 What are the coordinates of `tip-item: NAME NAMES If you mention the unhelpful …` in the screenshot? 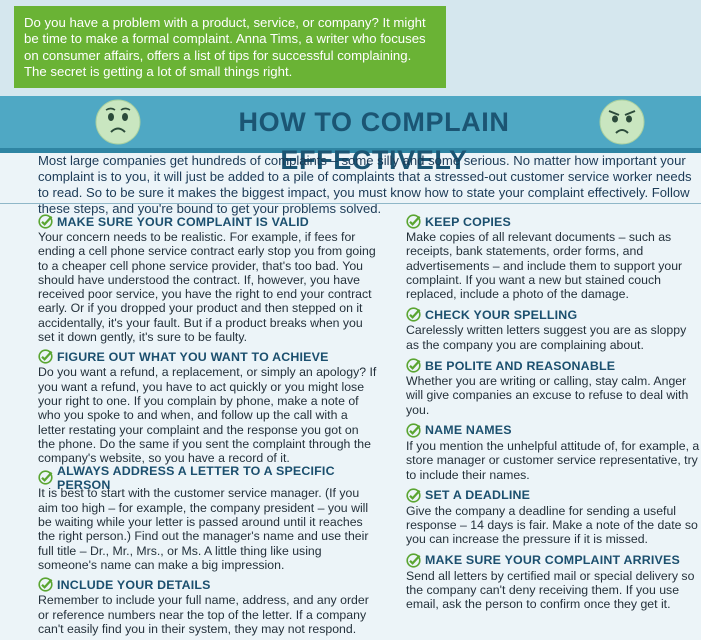 It's located at (553, 452).